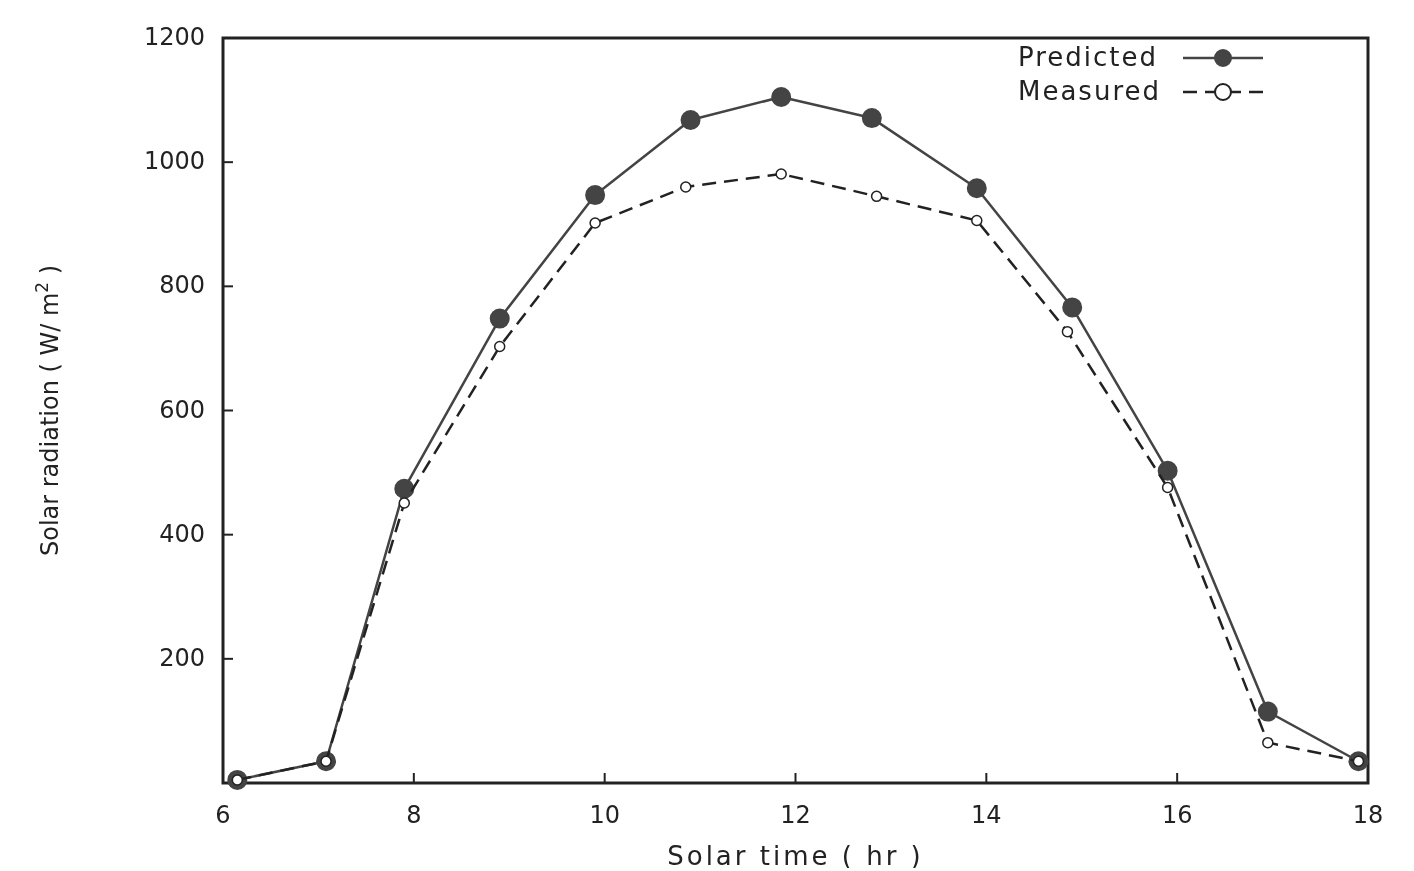  What do you see at coordinates (182, 409) in the screenshot?
I see `y-tick-label: 600` at bounding box center [182, 409].